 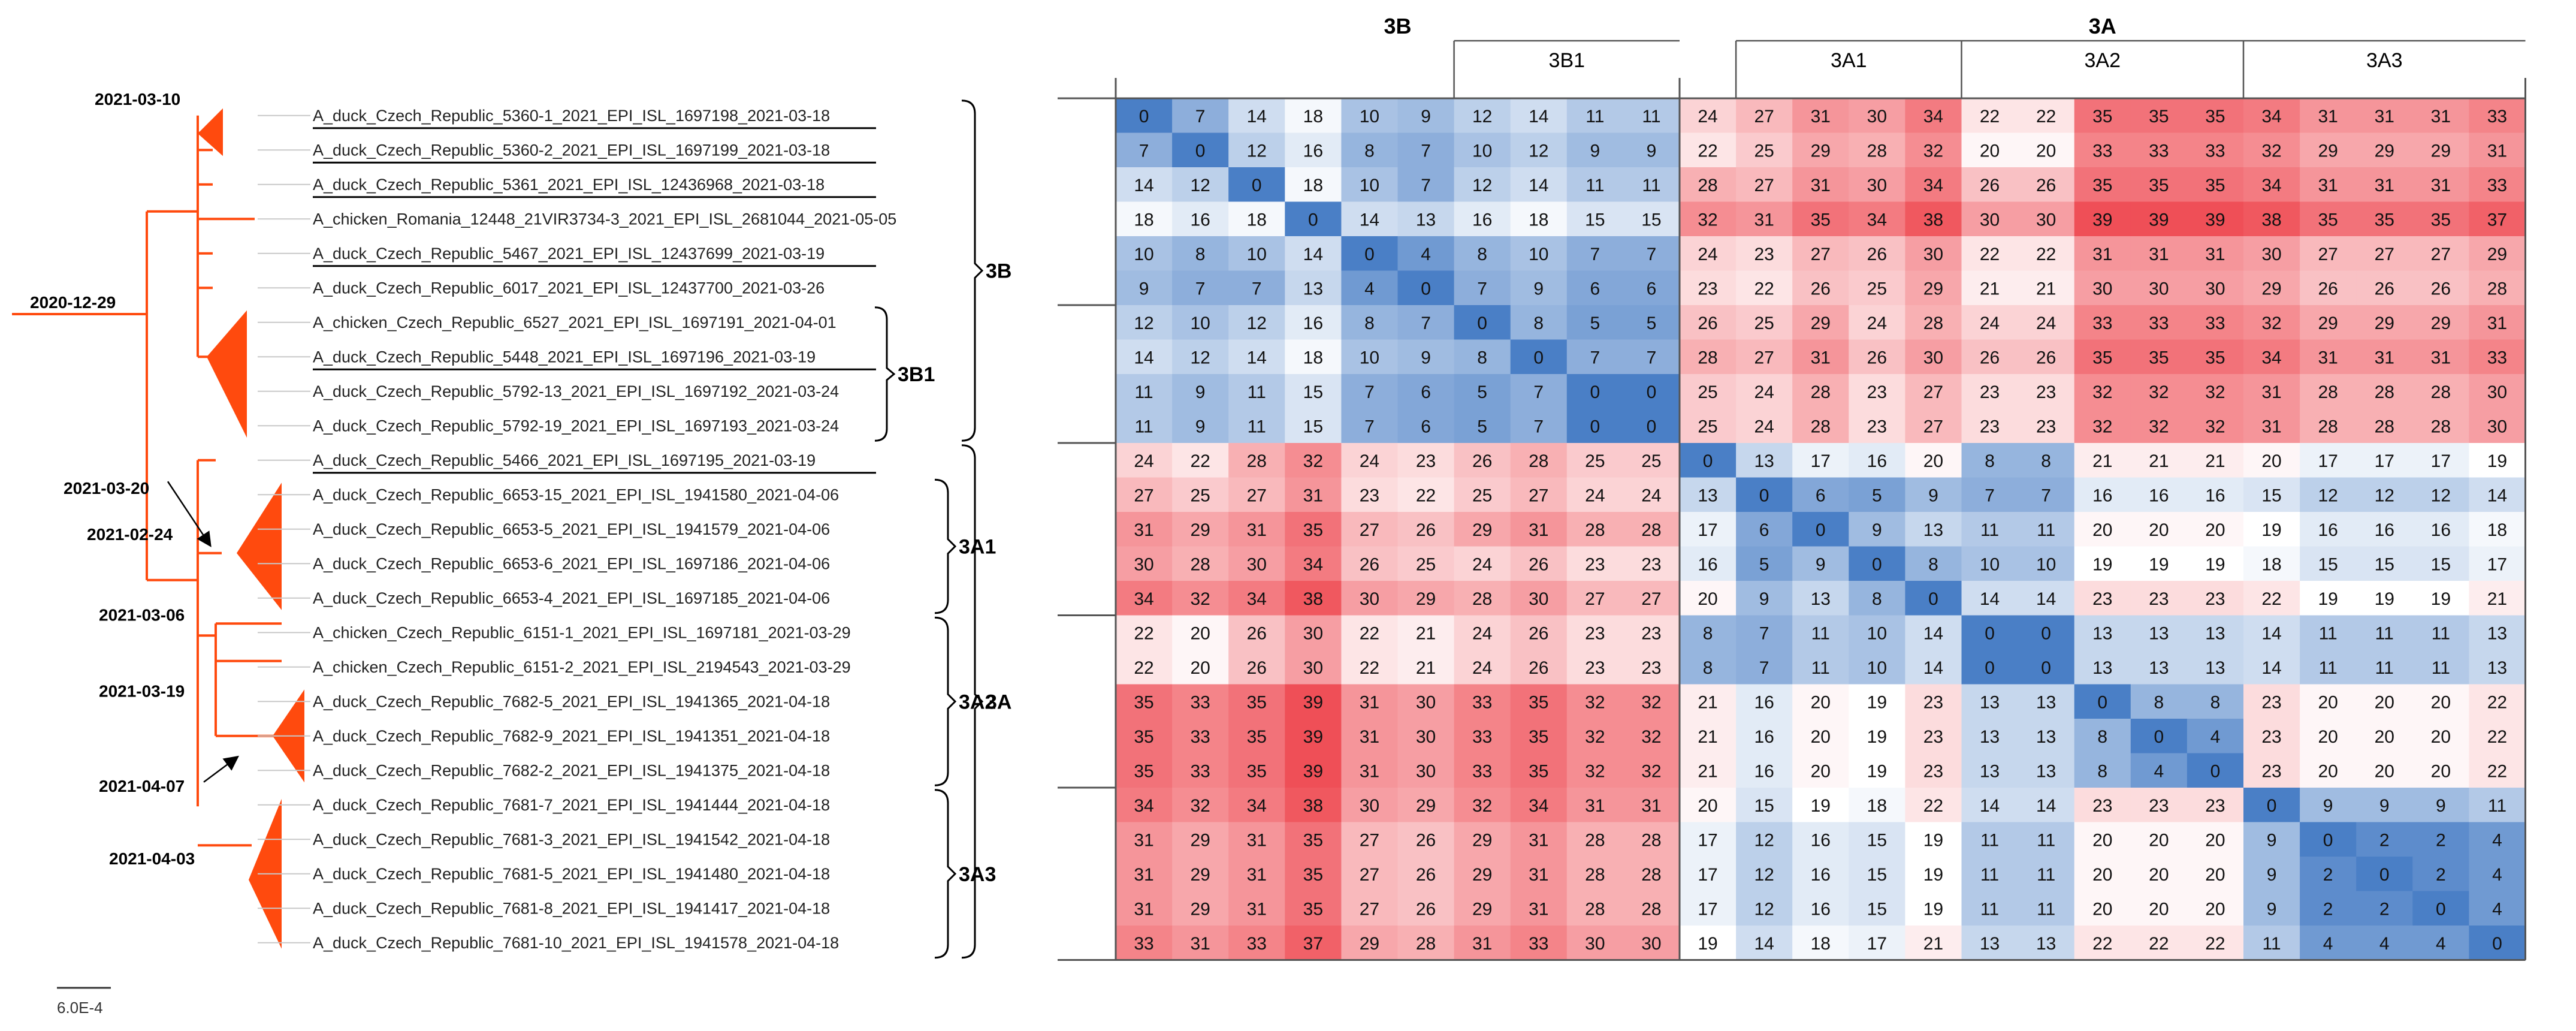 What do you see at coordinates (1144, 186) in the screenshot?
I see `matrix-cell-value: 14` at bounding box center [1144, 186].